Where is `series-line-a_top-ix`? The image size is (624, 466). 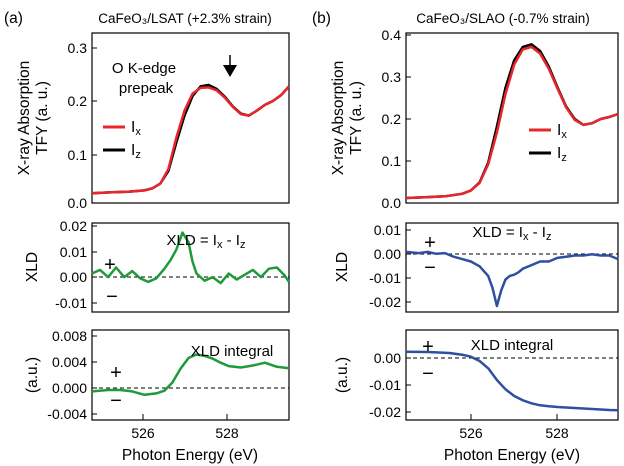 series-line-a_top-ix is located at coordinates (190, 140).